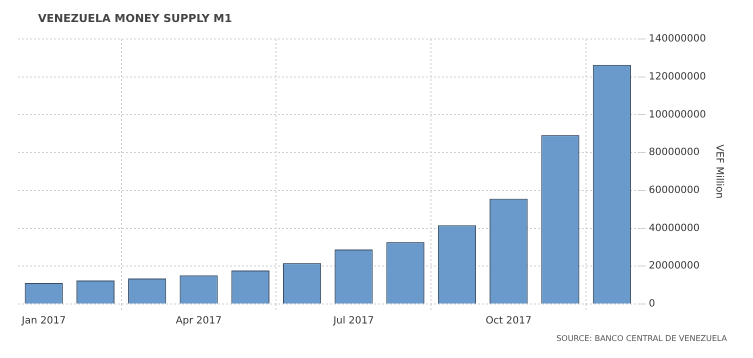 This screenshot has height=358, width=753. Describe the element at coordinates (674, 228) in the screenshot. I see `y-tick-label: 40000000` at that location.